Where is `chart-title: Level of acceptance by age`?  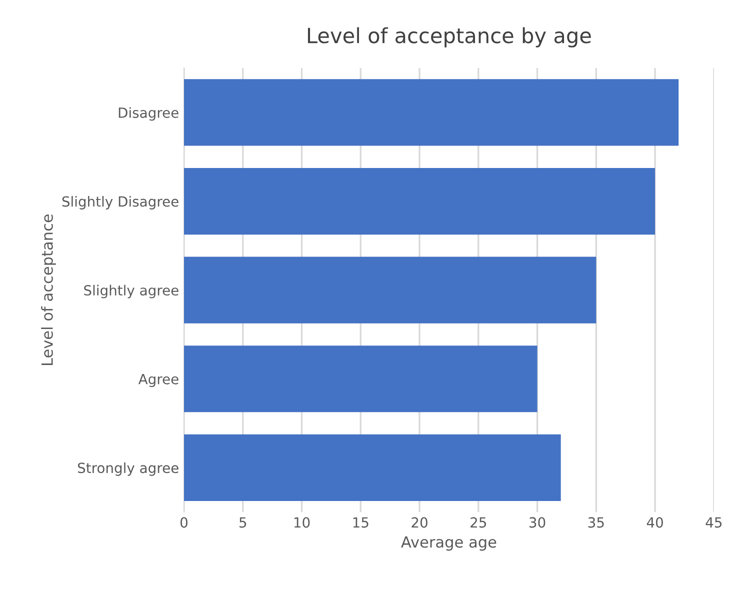
chart-title: Level of acceptance by age is located at coordinates (449, 37).